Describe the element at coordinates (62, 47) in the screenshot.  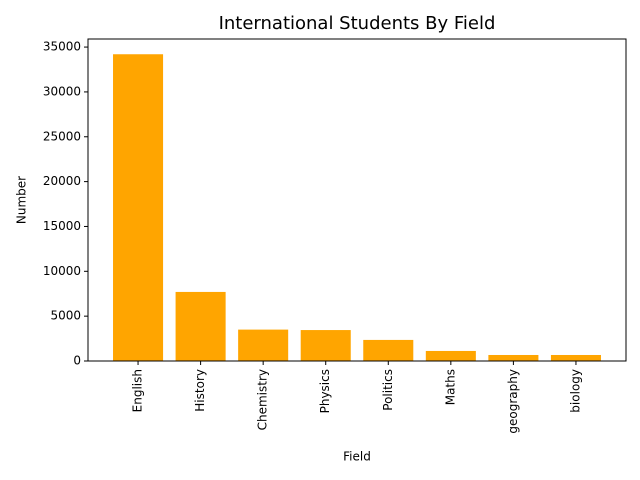
I see `y-tick-label: 35000` at that location.